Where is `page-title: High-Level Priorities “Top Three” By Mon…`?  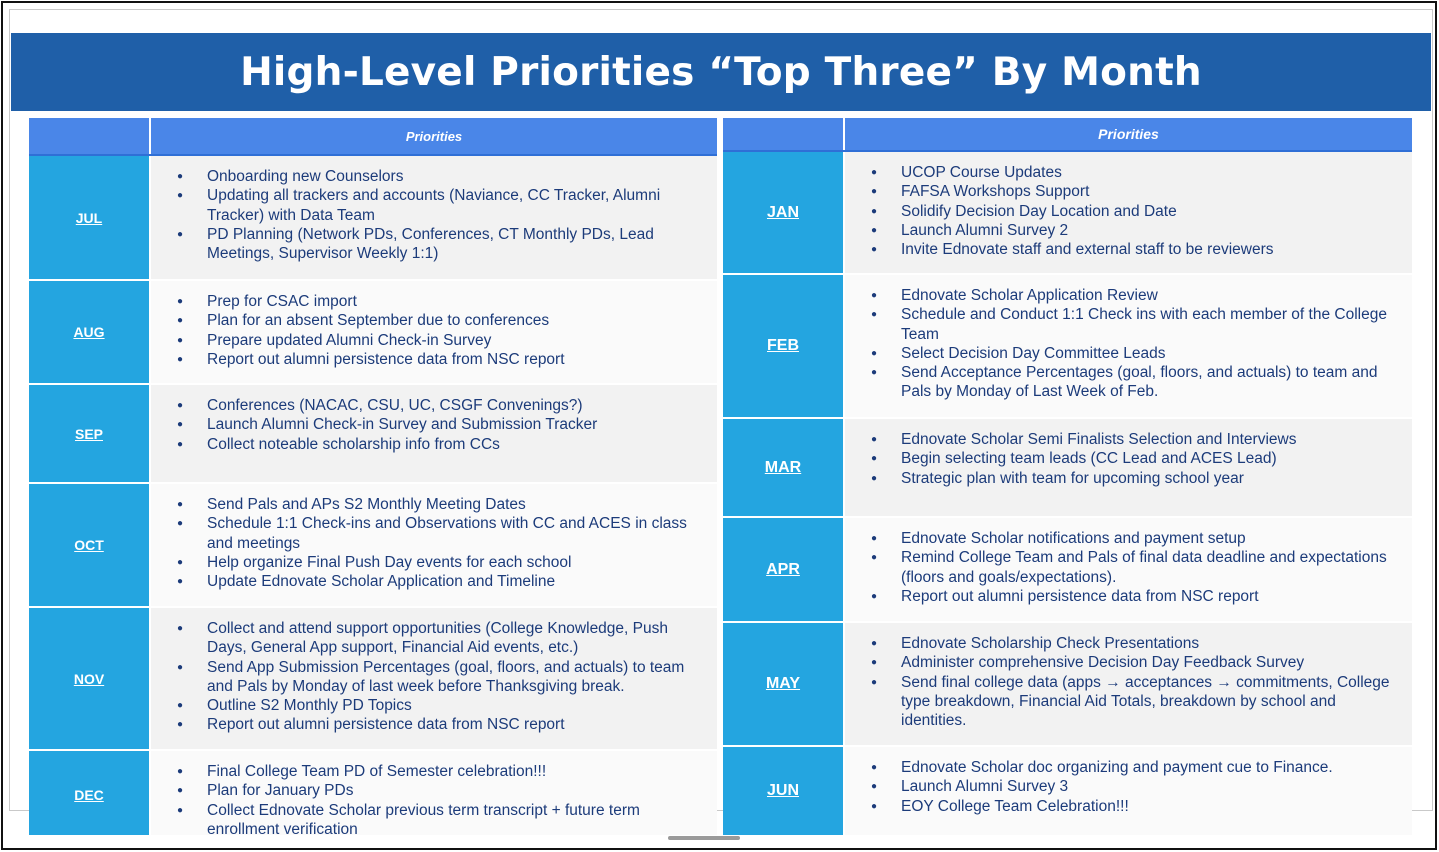
page-title: High-Level Priorities “Top Three” By Mon… is located at coordinates (721, 72).